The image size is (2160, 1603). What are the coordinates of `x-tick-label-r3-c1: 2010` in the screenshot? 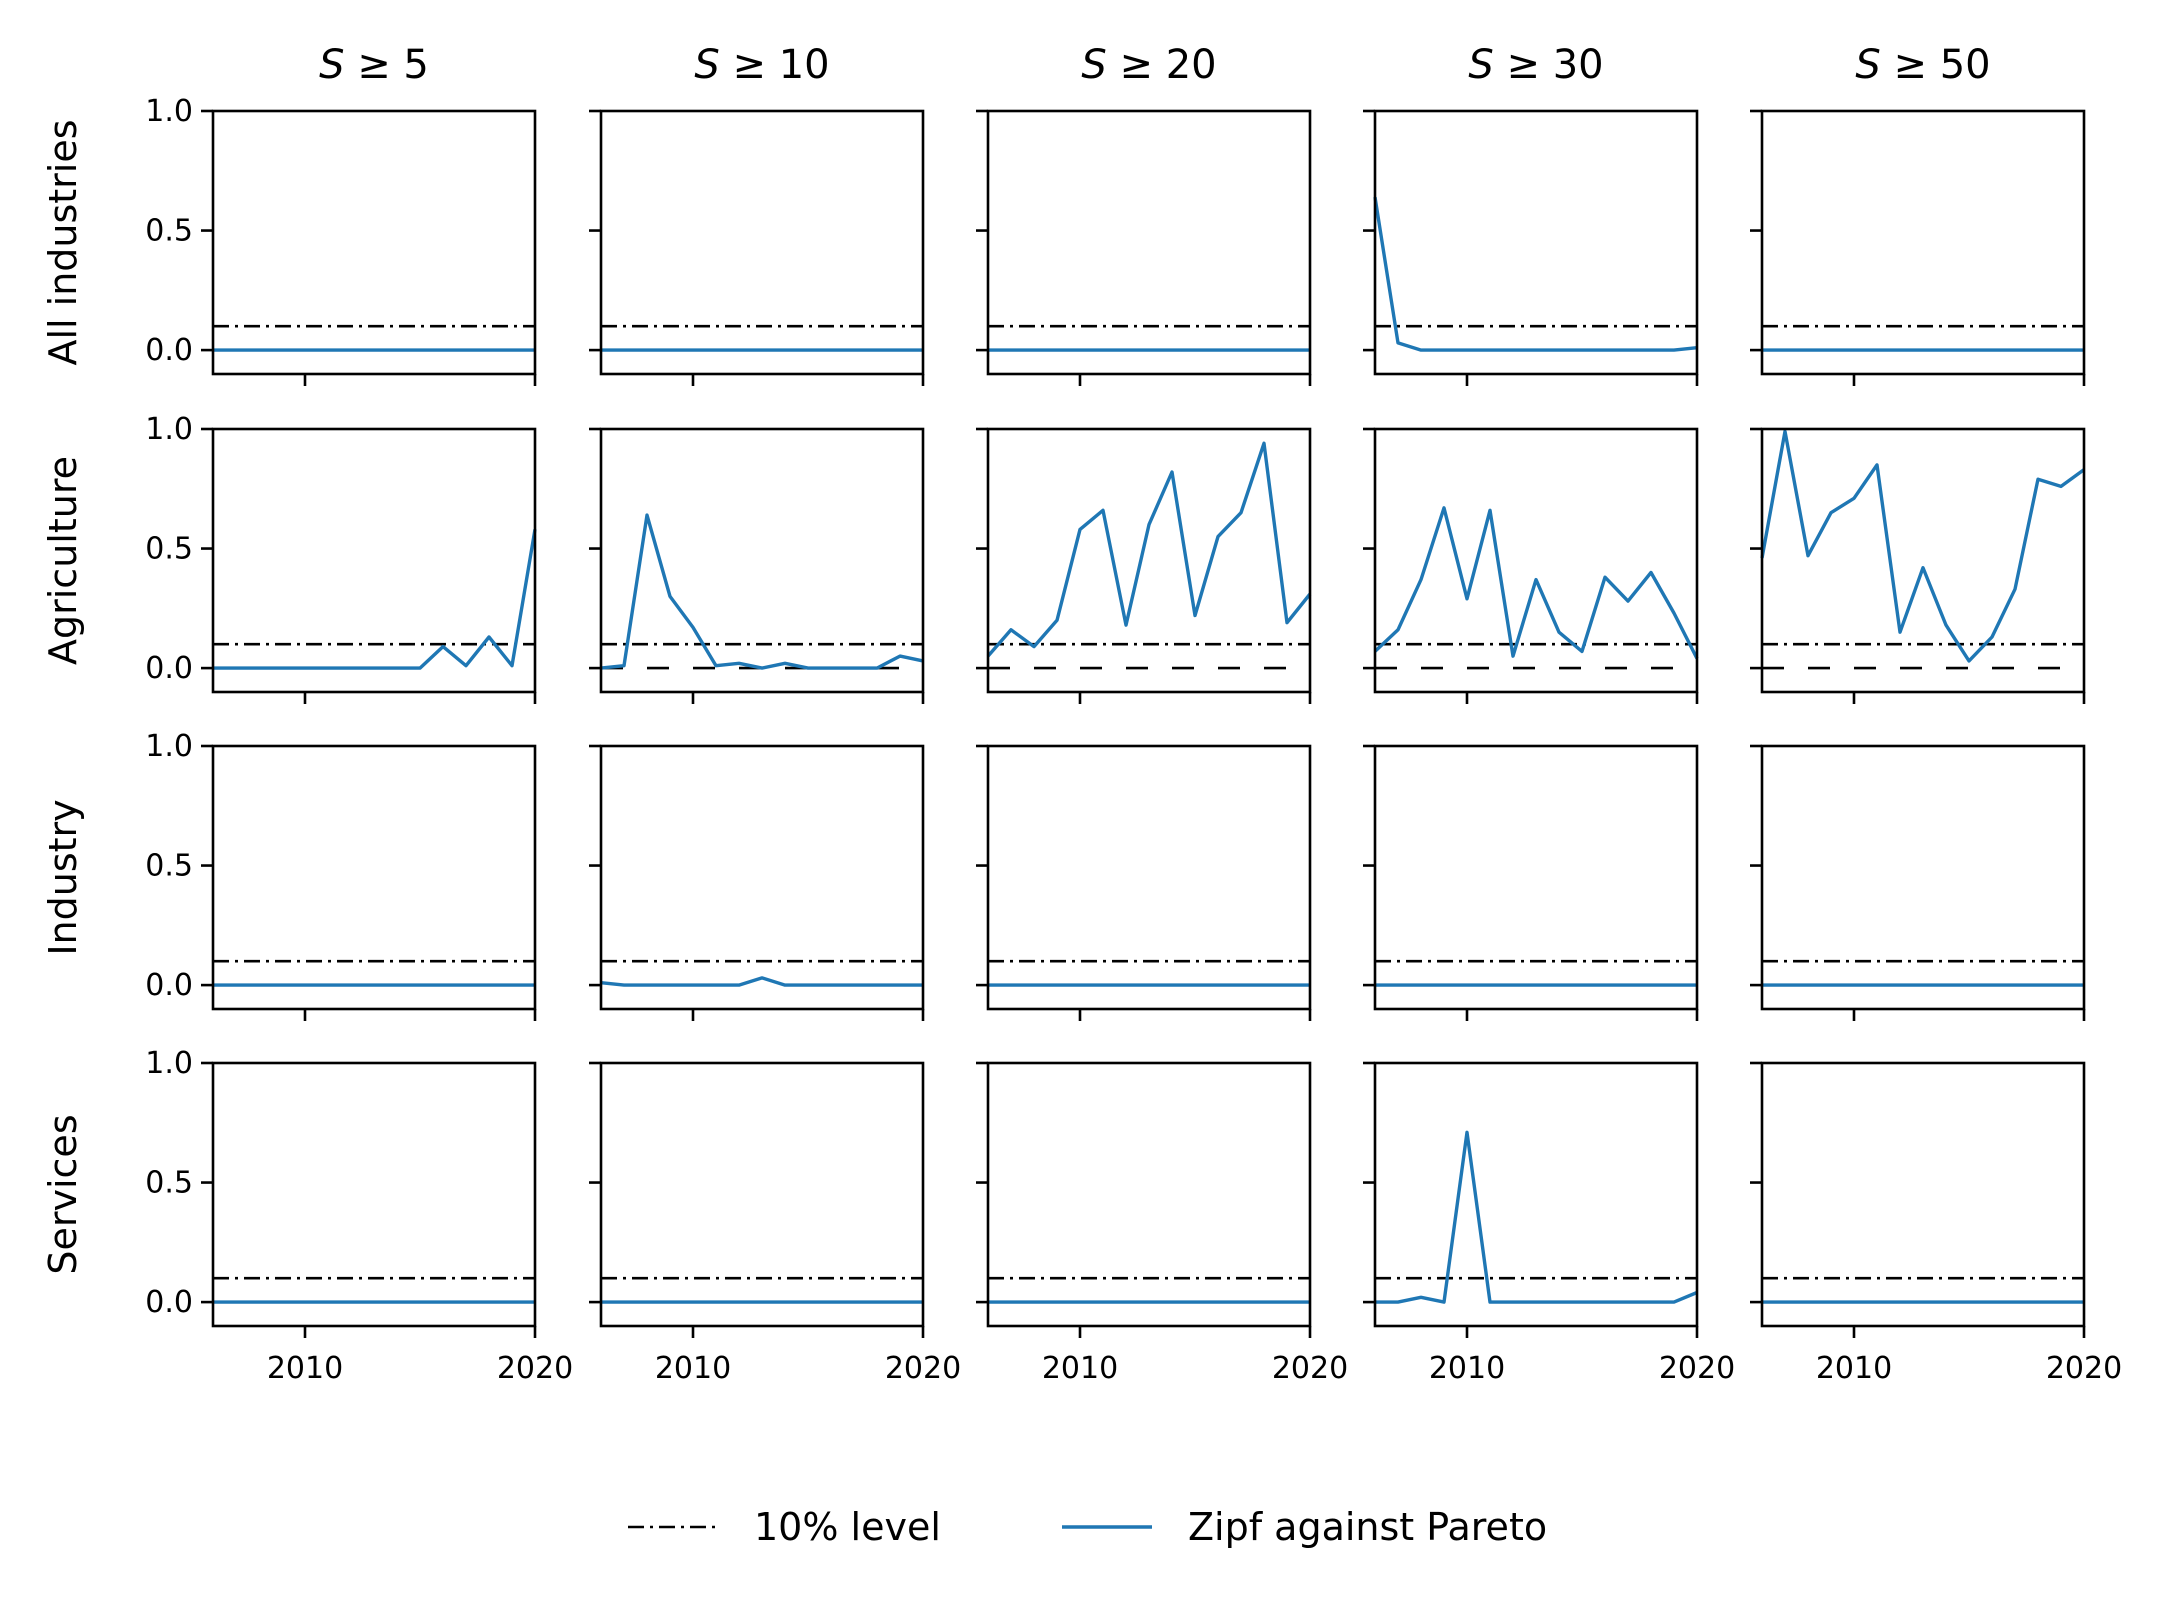 It's located at (693, 1368).